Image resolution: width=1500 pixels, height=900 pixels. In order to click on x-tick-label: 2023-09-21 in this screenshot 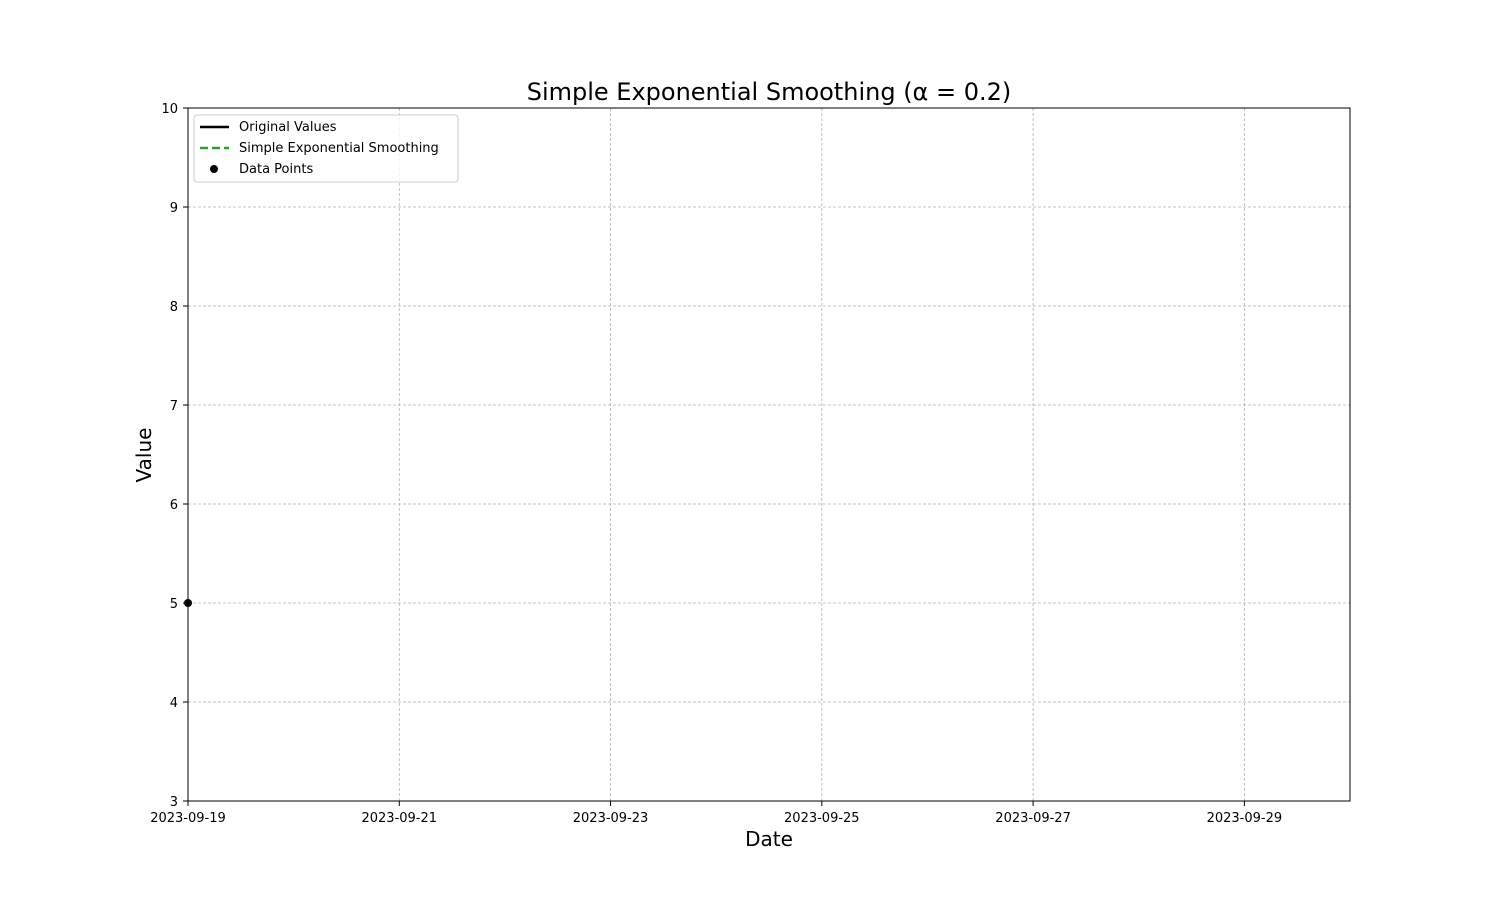, I will do `click(399, 818)`.